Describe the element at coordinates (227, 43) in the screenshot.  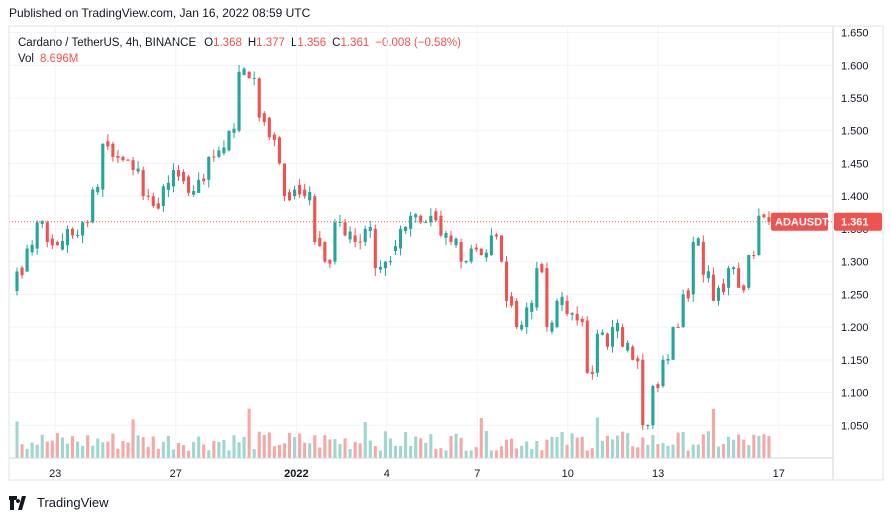
I see `legend-open: 1.368` at that location.